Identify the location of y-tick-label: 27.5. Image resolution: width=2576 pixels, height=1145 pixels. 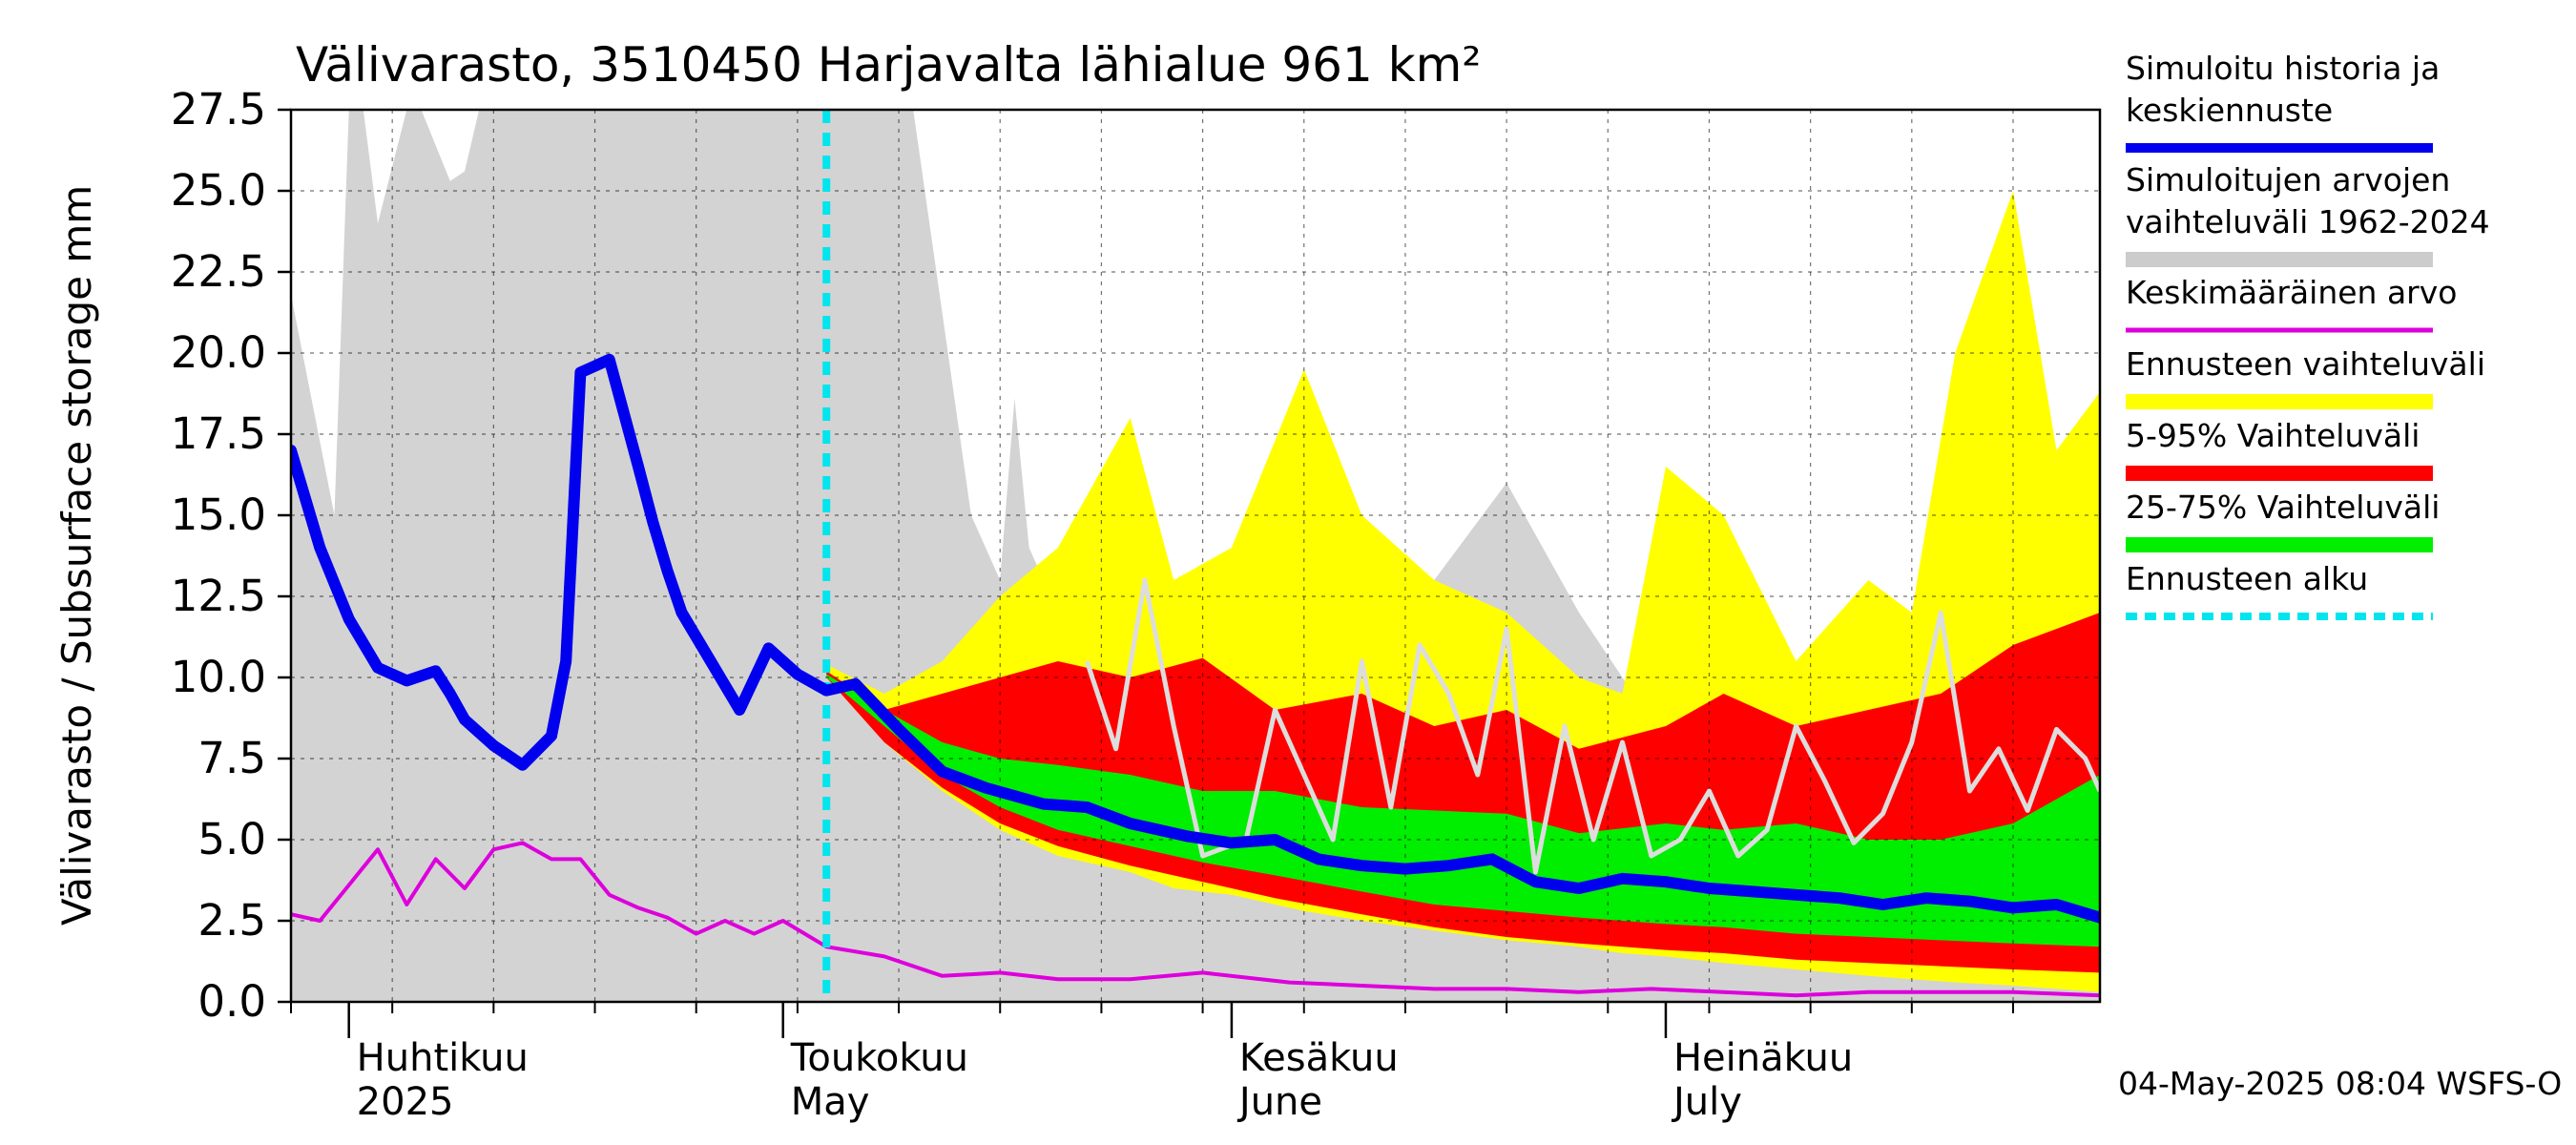
(218, 109).